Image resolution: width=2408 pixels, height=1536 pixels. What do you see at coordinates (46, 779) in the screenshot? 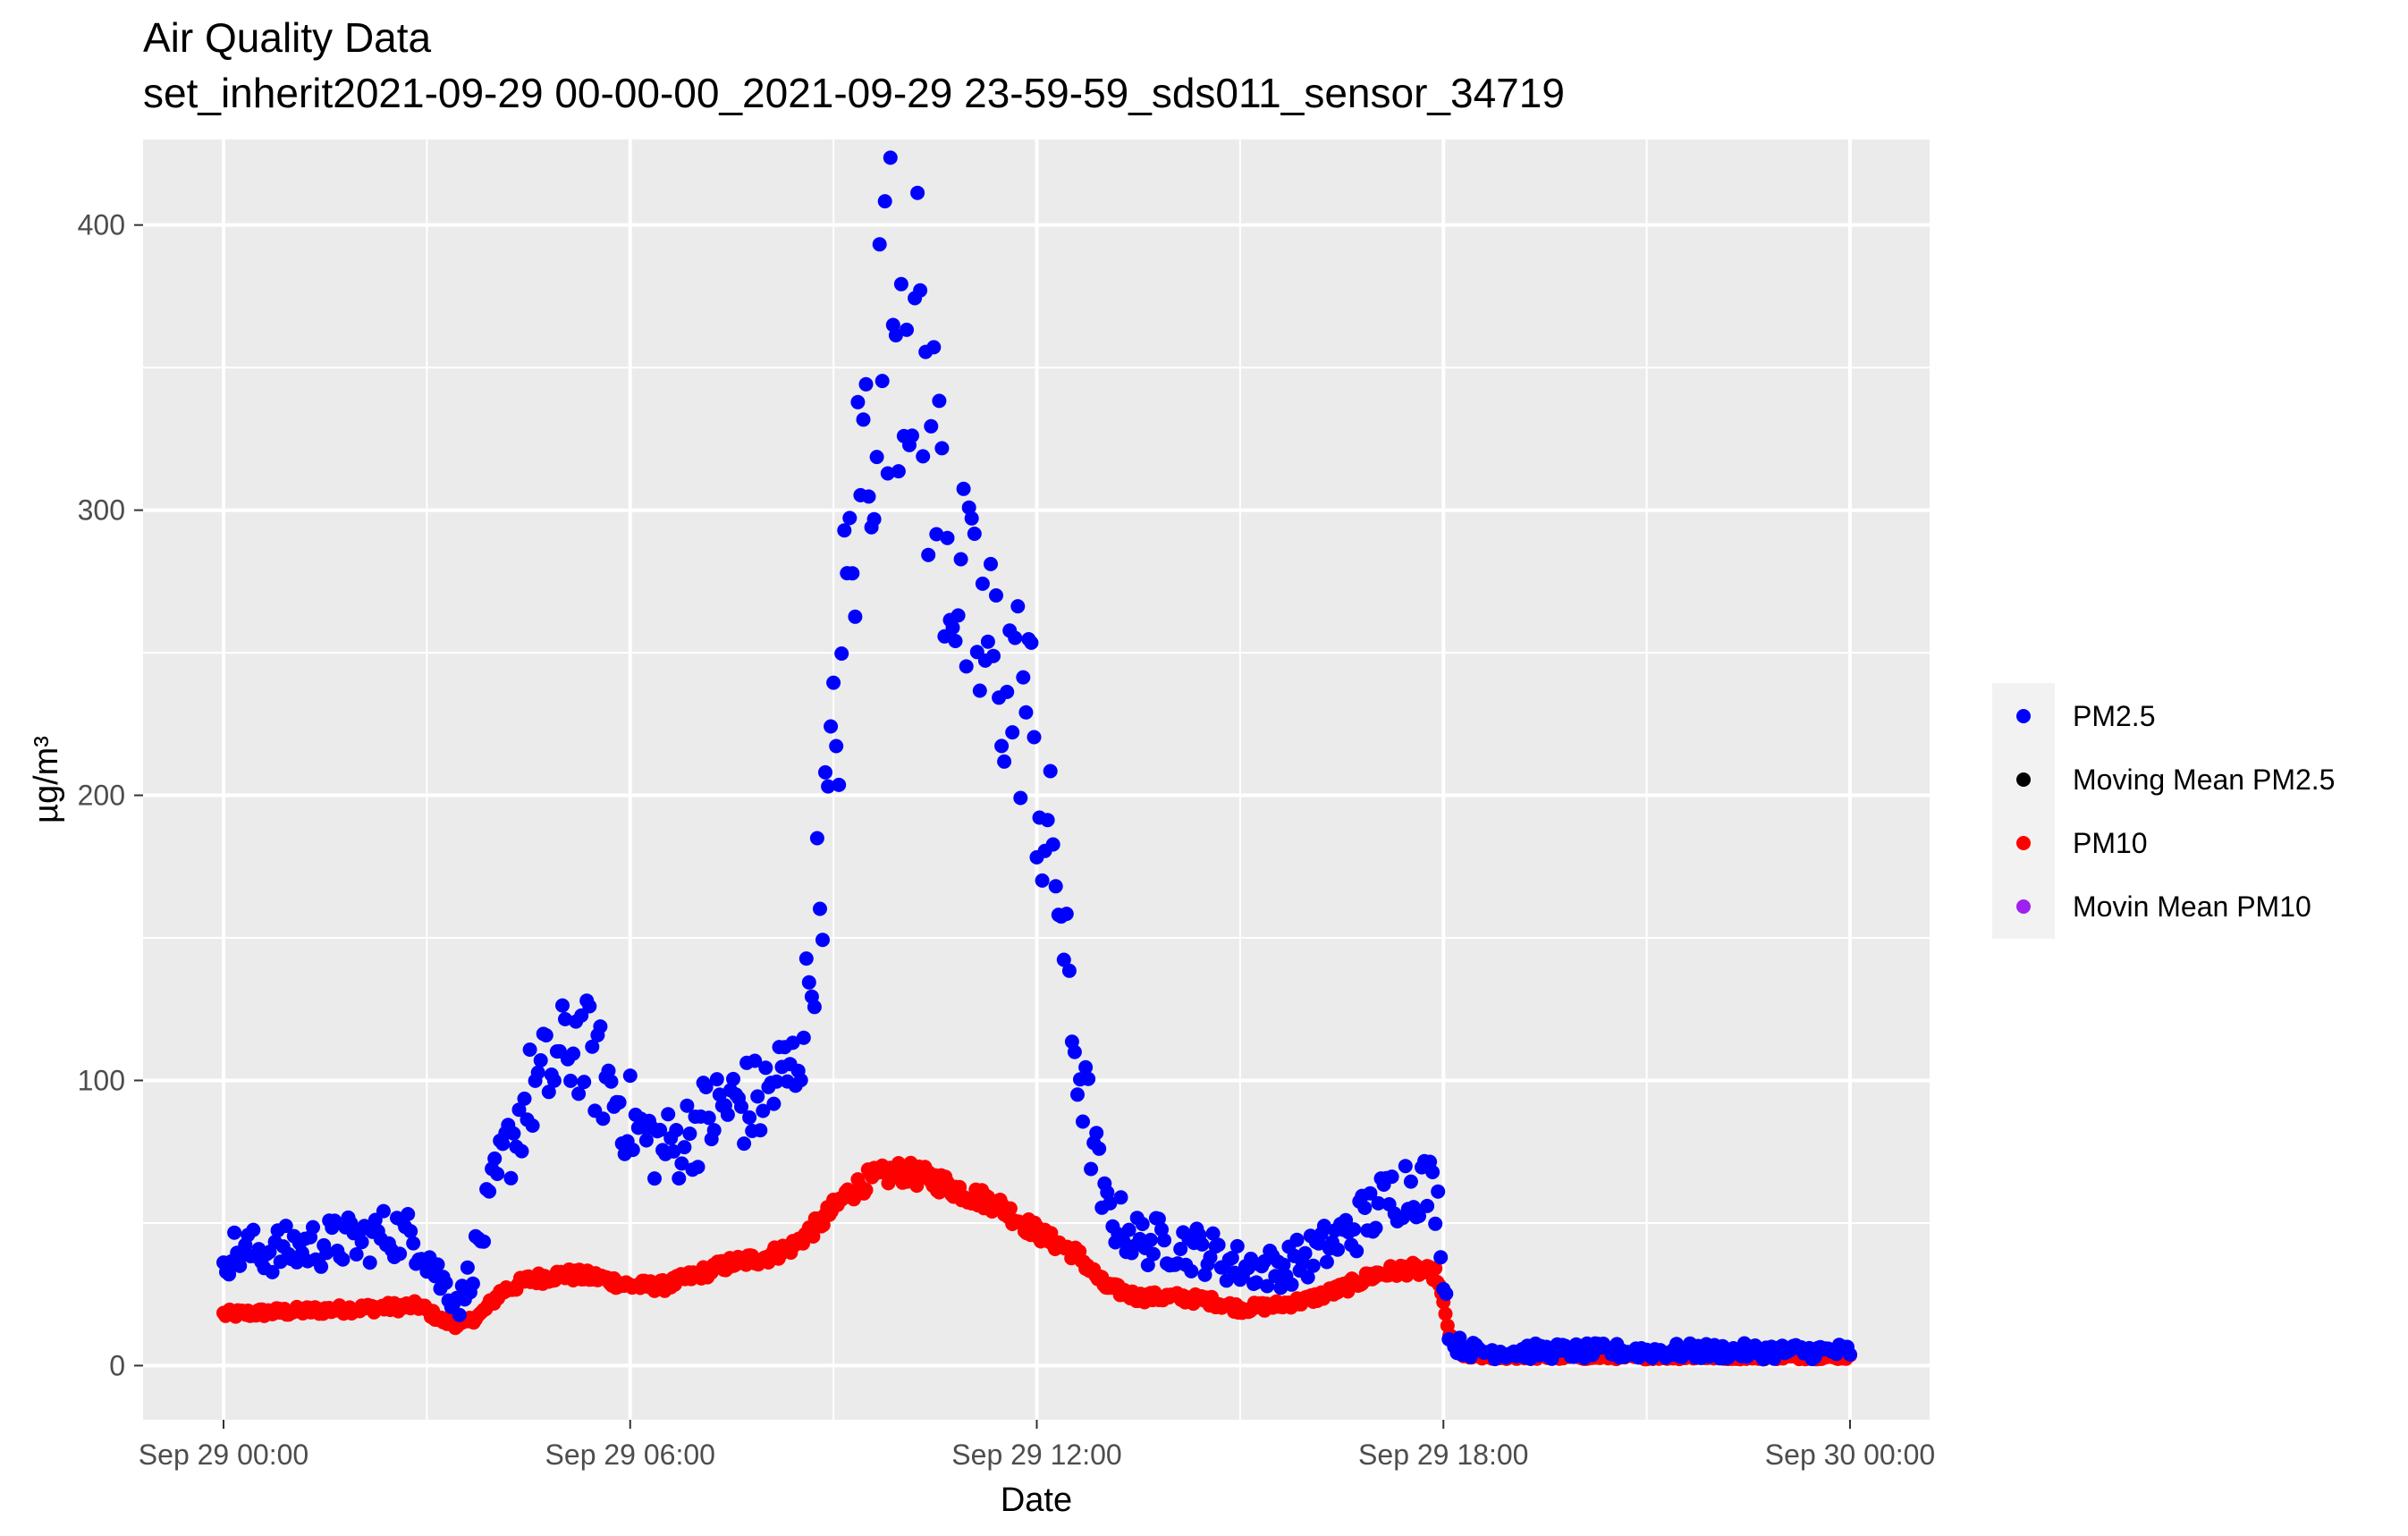
I see `y-axis-title: µg/m³` at bounding box center [46, 779].